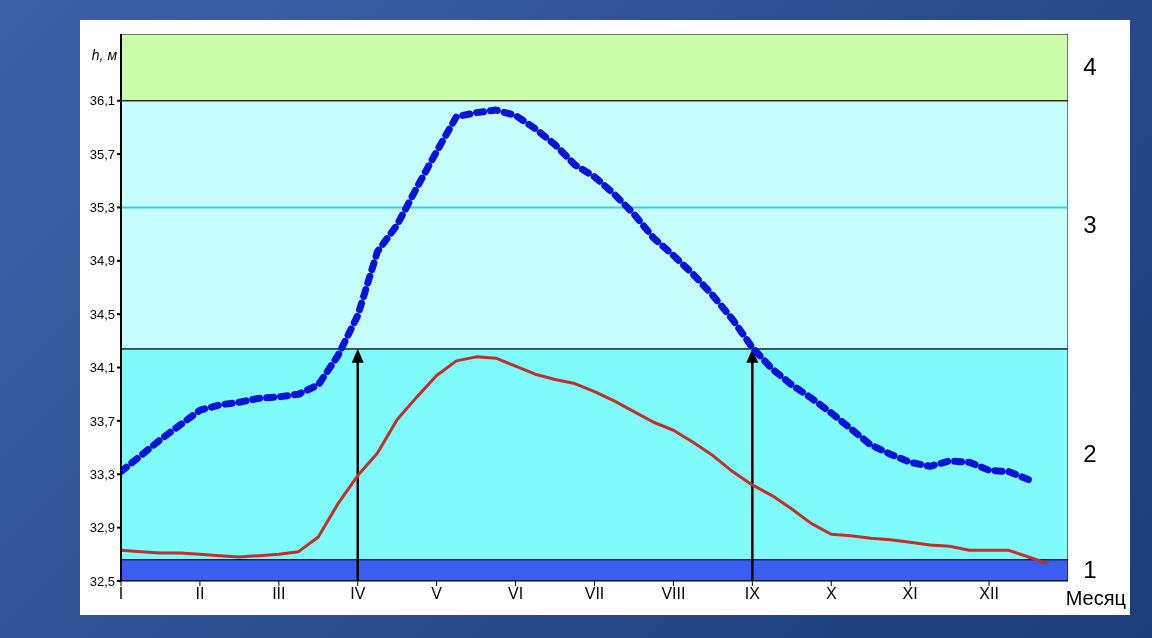 This screenshot has height=638, width=1152. What do you see at coordinates (279, 594) in the screenshot?
I see `x-tick-label: III` at bounding box center [279, 594].